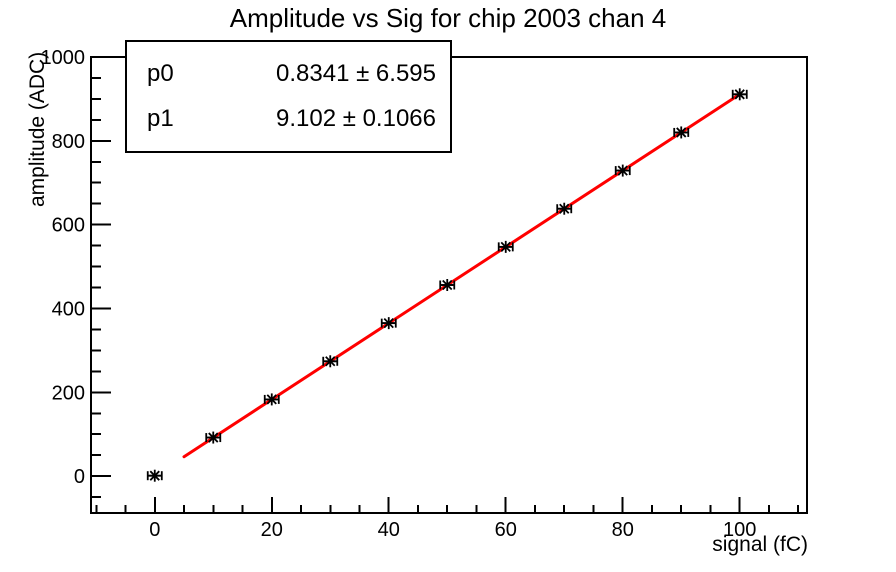 The height and width of the screenshot is (572, 896). I want to click on y-tick-label: 200, so click(68, 393).